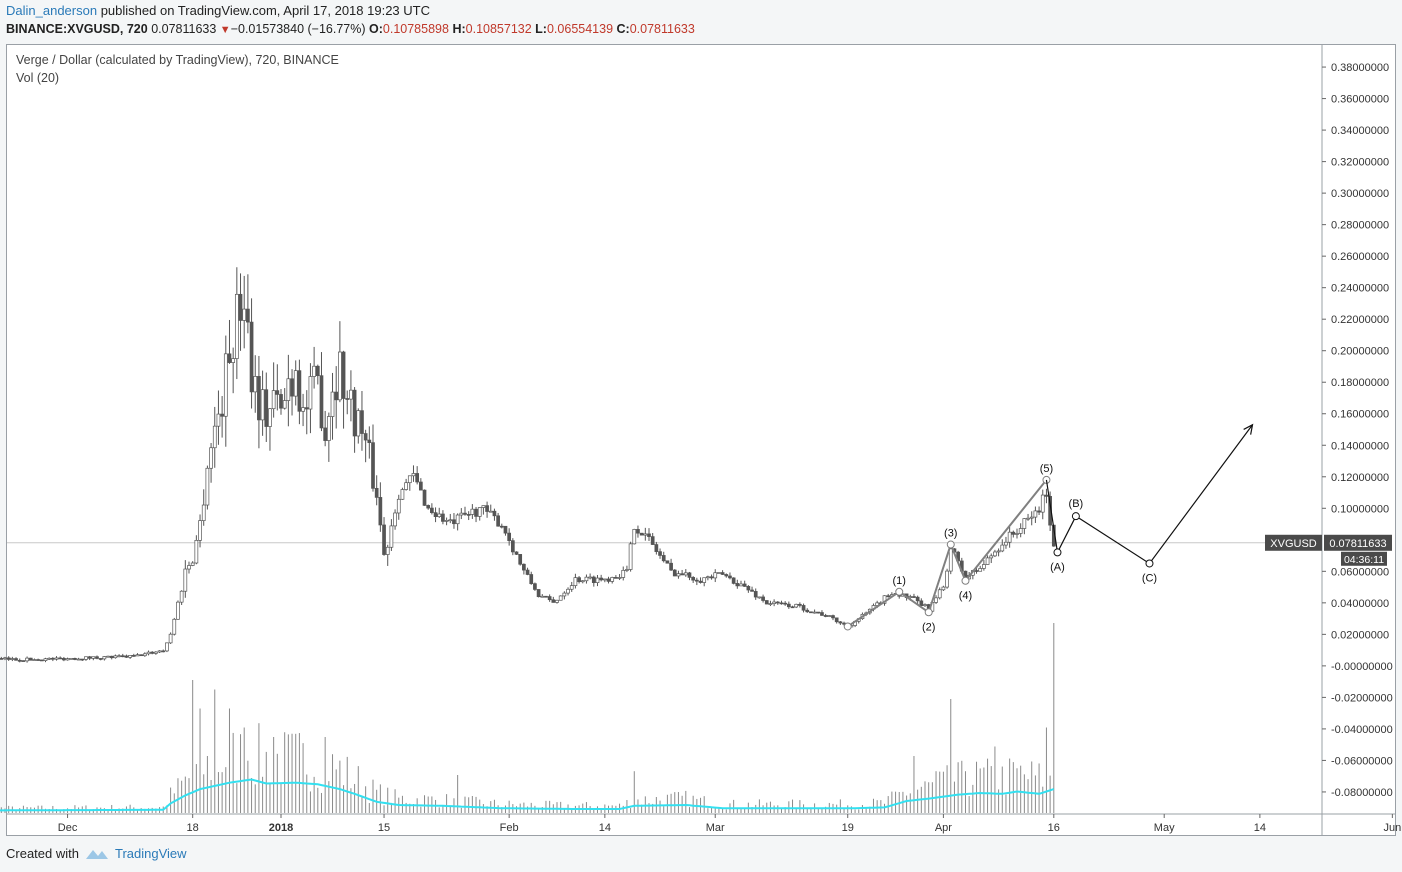 This screenshot has height=872, width=1402. I want to click on tradingview-link: TradingView, so click(150, 853).